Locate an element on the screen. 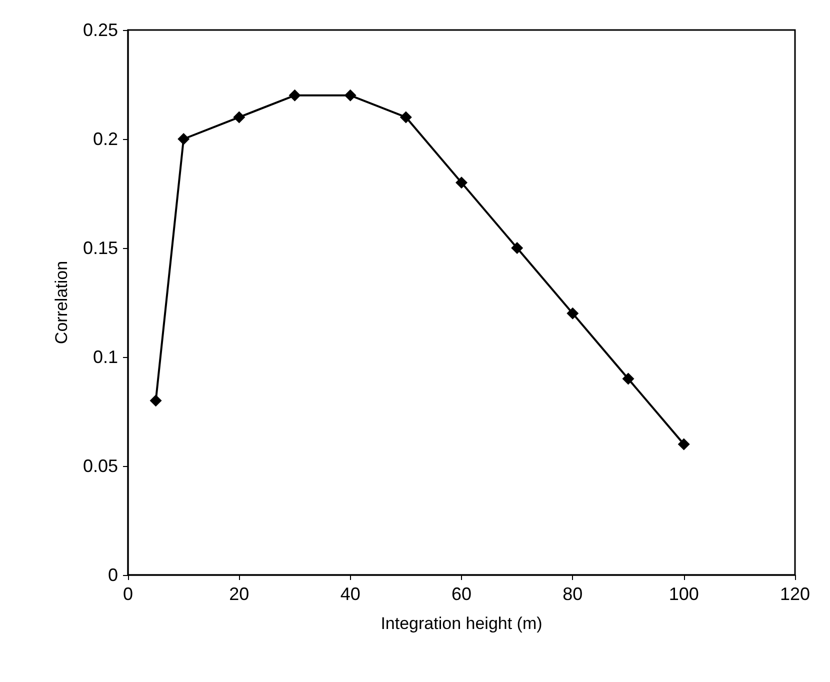 The height and width of the screenshot is (682, 830). x-axis-title: Integration height (m) is located at coordinates (461, 623).